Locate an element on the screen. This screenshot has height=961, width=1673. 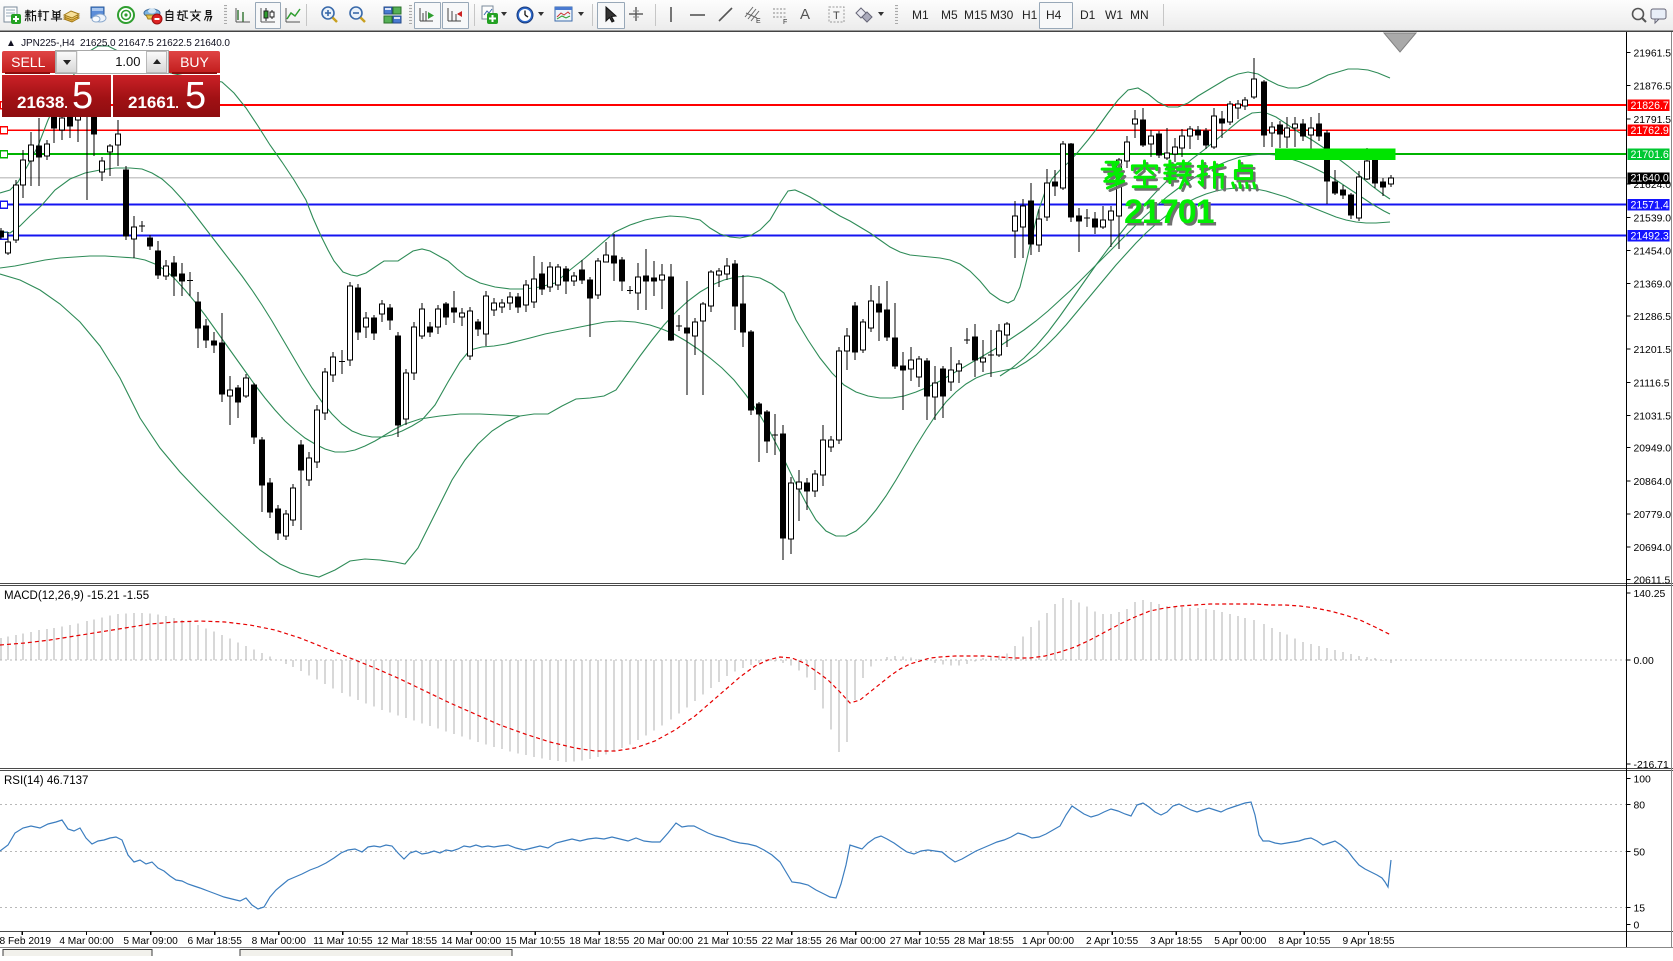
svg-text: 15 Mar 10:55 is located at coordinates (535, 941).